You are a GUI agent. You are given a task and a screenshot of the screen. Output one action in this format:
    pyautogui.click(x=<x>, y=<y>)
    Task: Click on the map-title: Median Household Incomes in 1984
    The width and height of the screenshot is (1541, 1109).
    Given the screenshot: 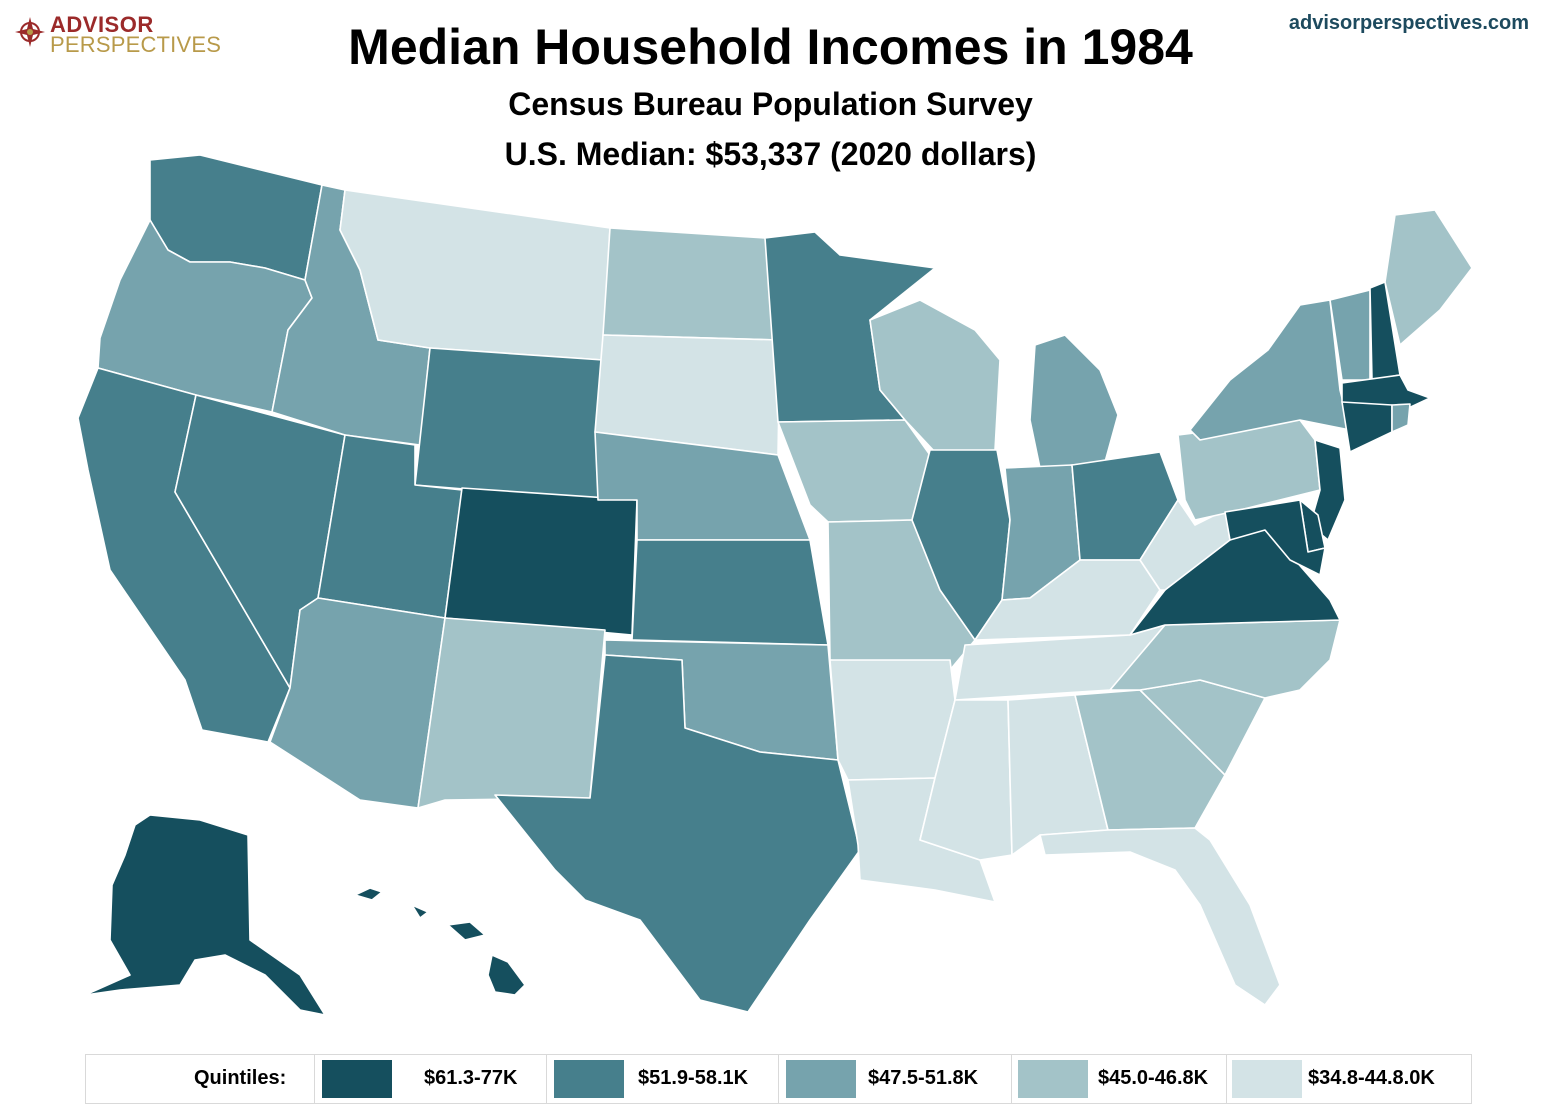 What is the action you would take?
    pyautogui.click(x=770, y=47)
    